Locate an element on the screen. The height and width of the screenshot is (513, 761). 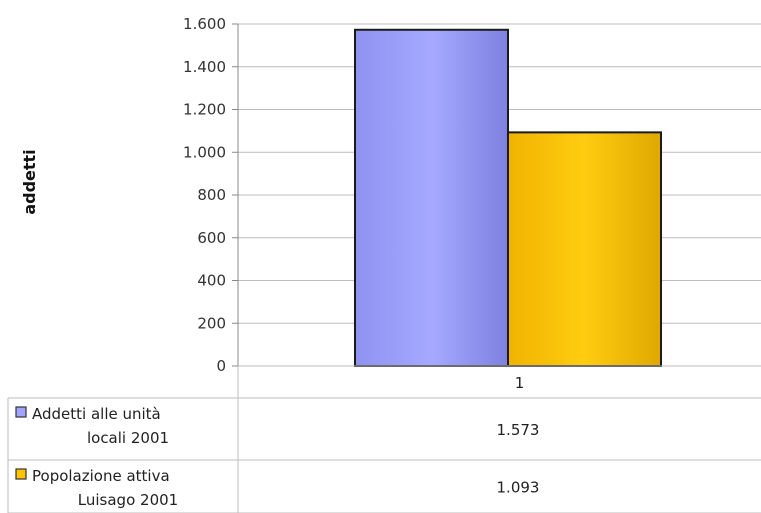
bar-popolazione is located at coordinates (584, 249).